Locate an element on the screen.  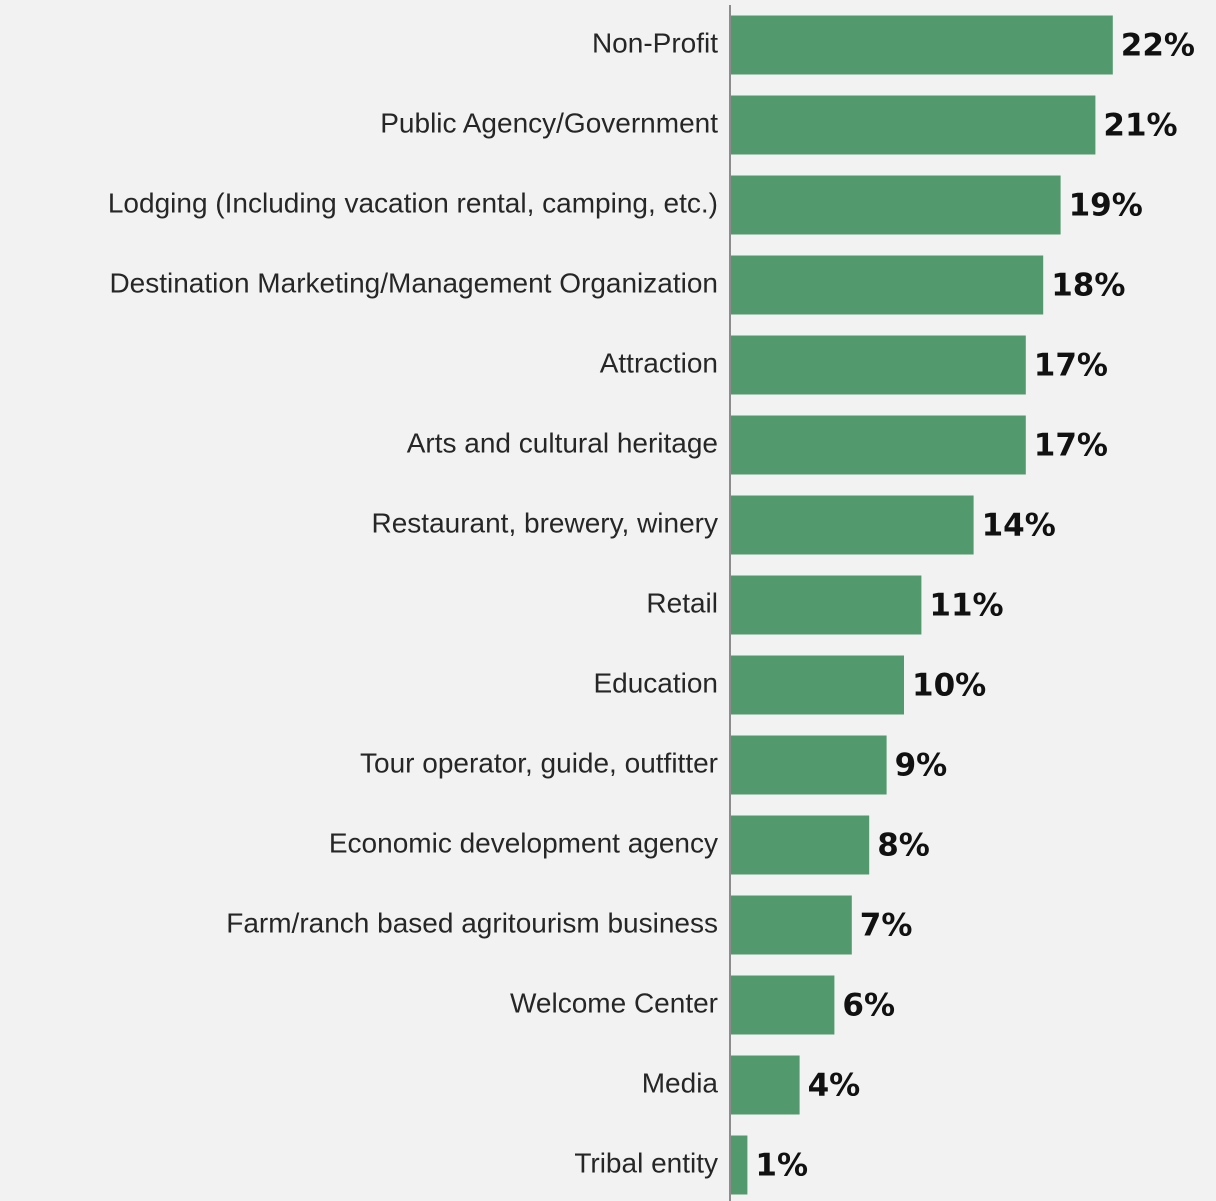
category-label: Retail is located at coordinates (682, 602).